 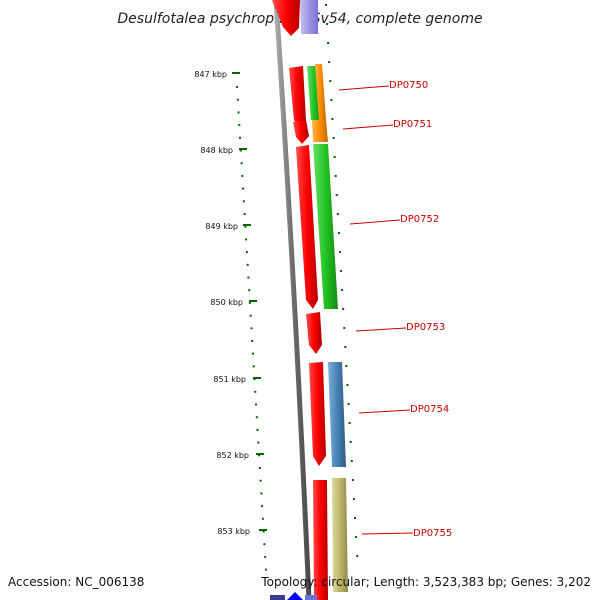 What do you see at coordinates (232, 455) in the screenshot?
I see `ruler-tick-label: 852 kbp` at bounding box center [232, 455].